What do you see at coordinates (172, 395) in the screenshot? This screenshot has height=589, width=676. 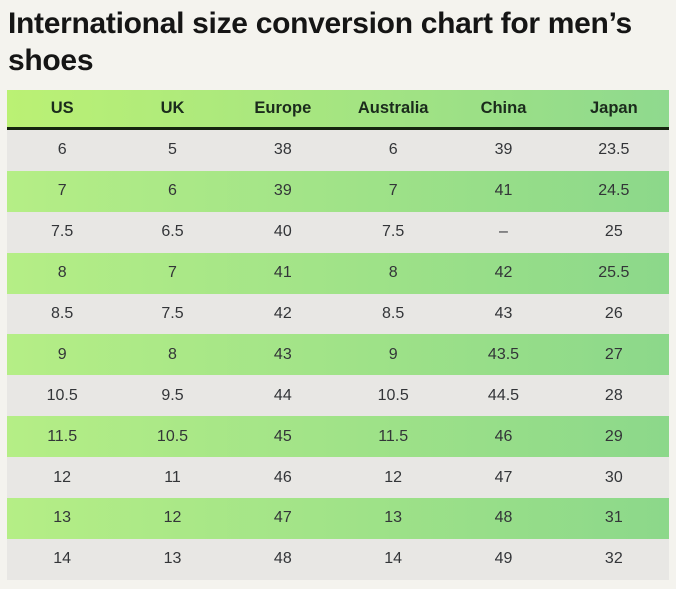 I see `table-cell: 9.5` at bounding box center [172, 395].